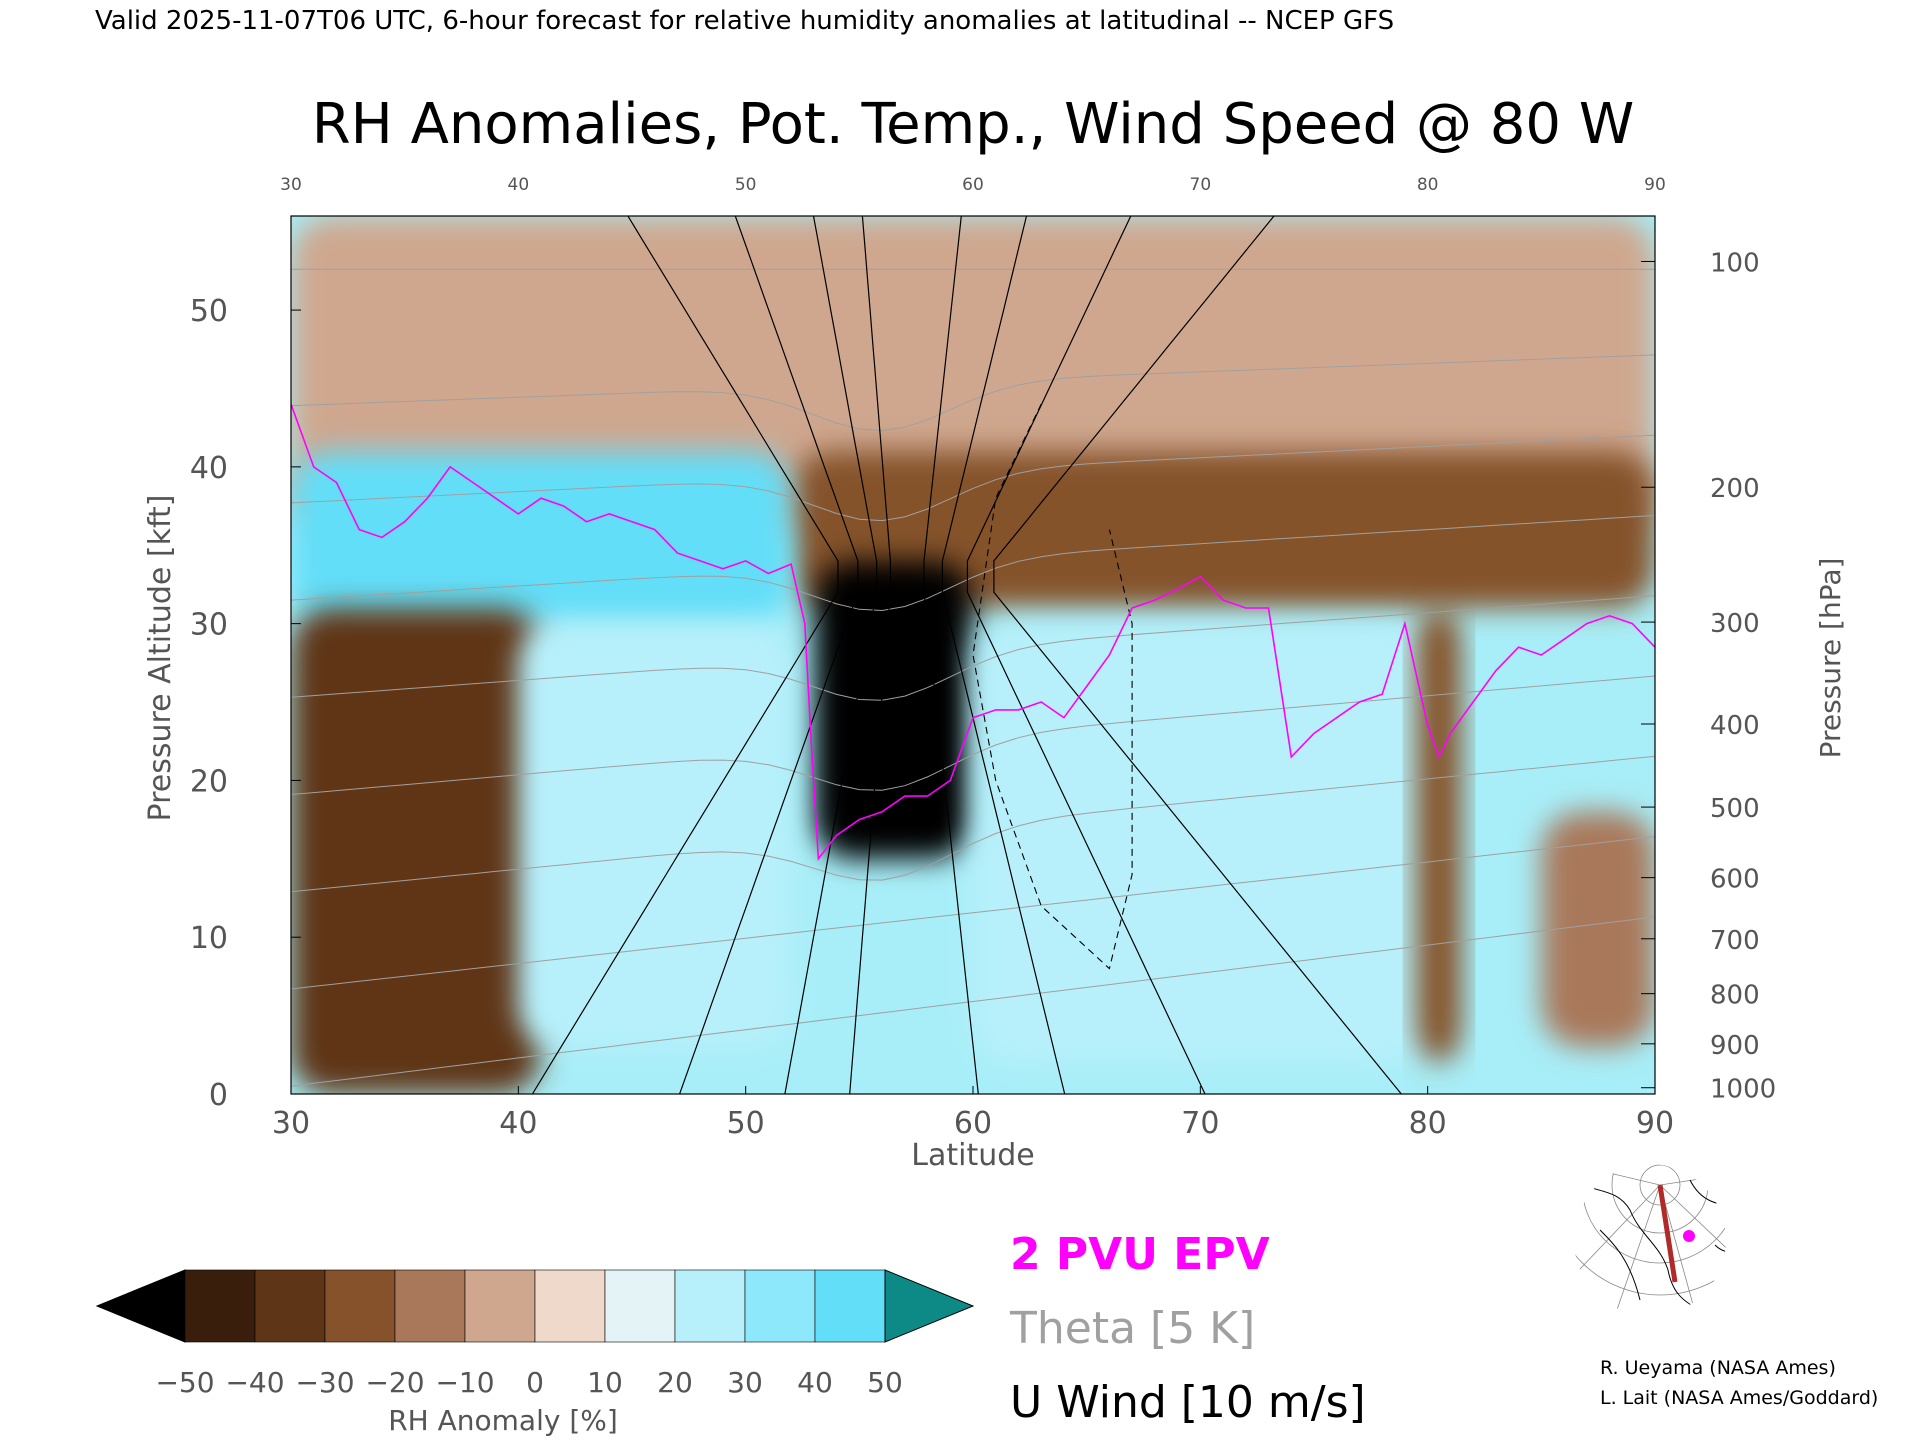 The height and width of the screenshot is (1440, 1920). I want to click on colorbar-tick-label: −40, so click(254, 1382).